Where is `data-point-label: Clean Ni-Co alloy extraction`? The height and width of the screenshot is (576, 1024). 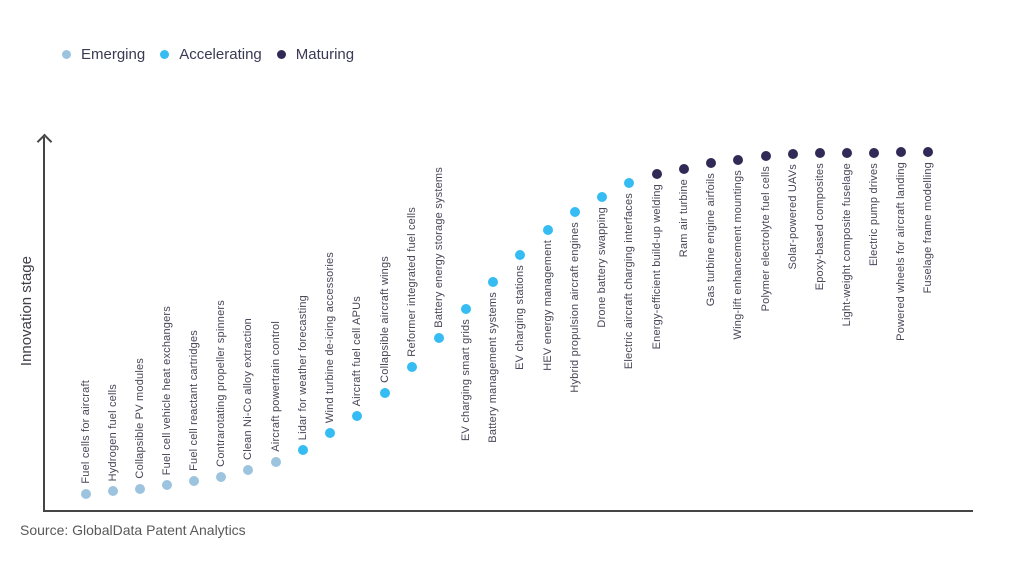 data-point-label: Clean Ni-Co alloy extraction is located at coordinates (248, 389).